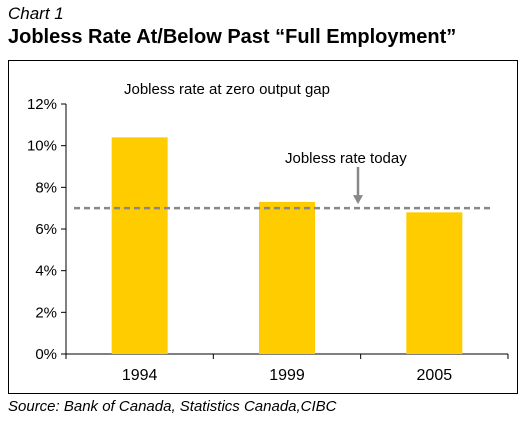 This screenshot has width=525, height=429. I want to click on y-tick-label: 10%, so click(42, 146).